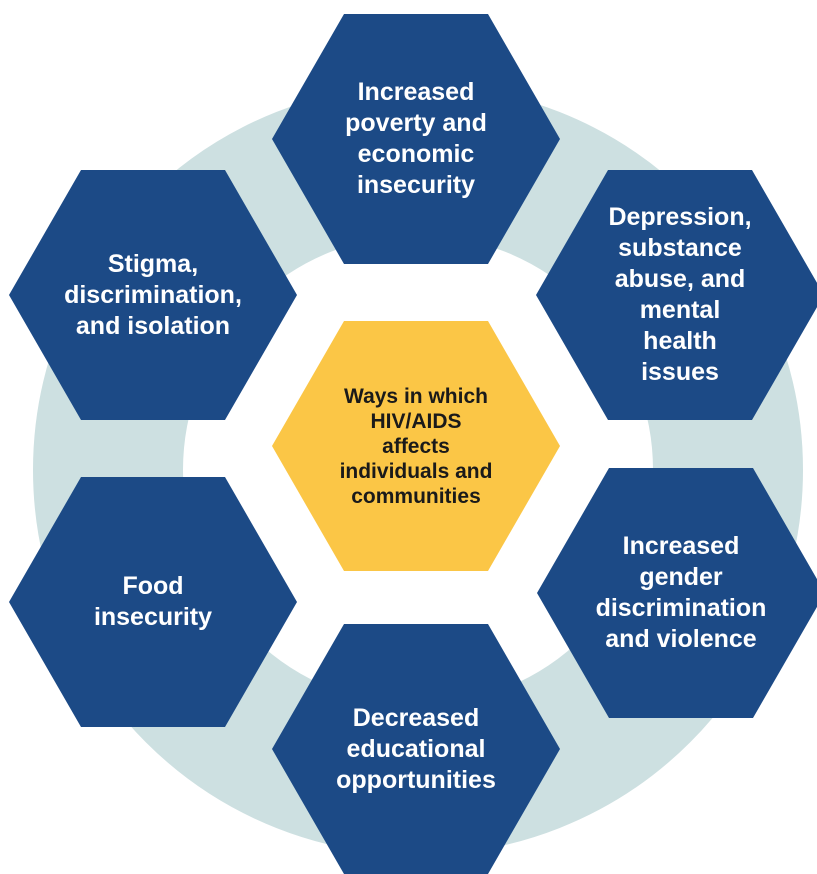  I want to click on hex-food-insecurity-label: Food insecurity, so click(153, 601).